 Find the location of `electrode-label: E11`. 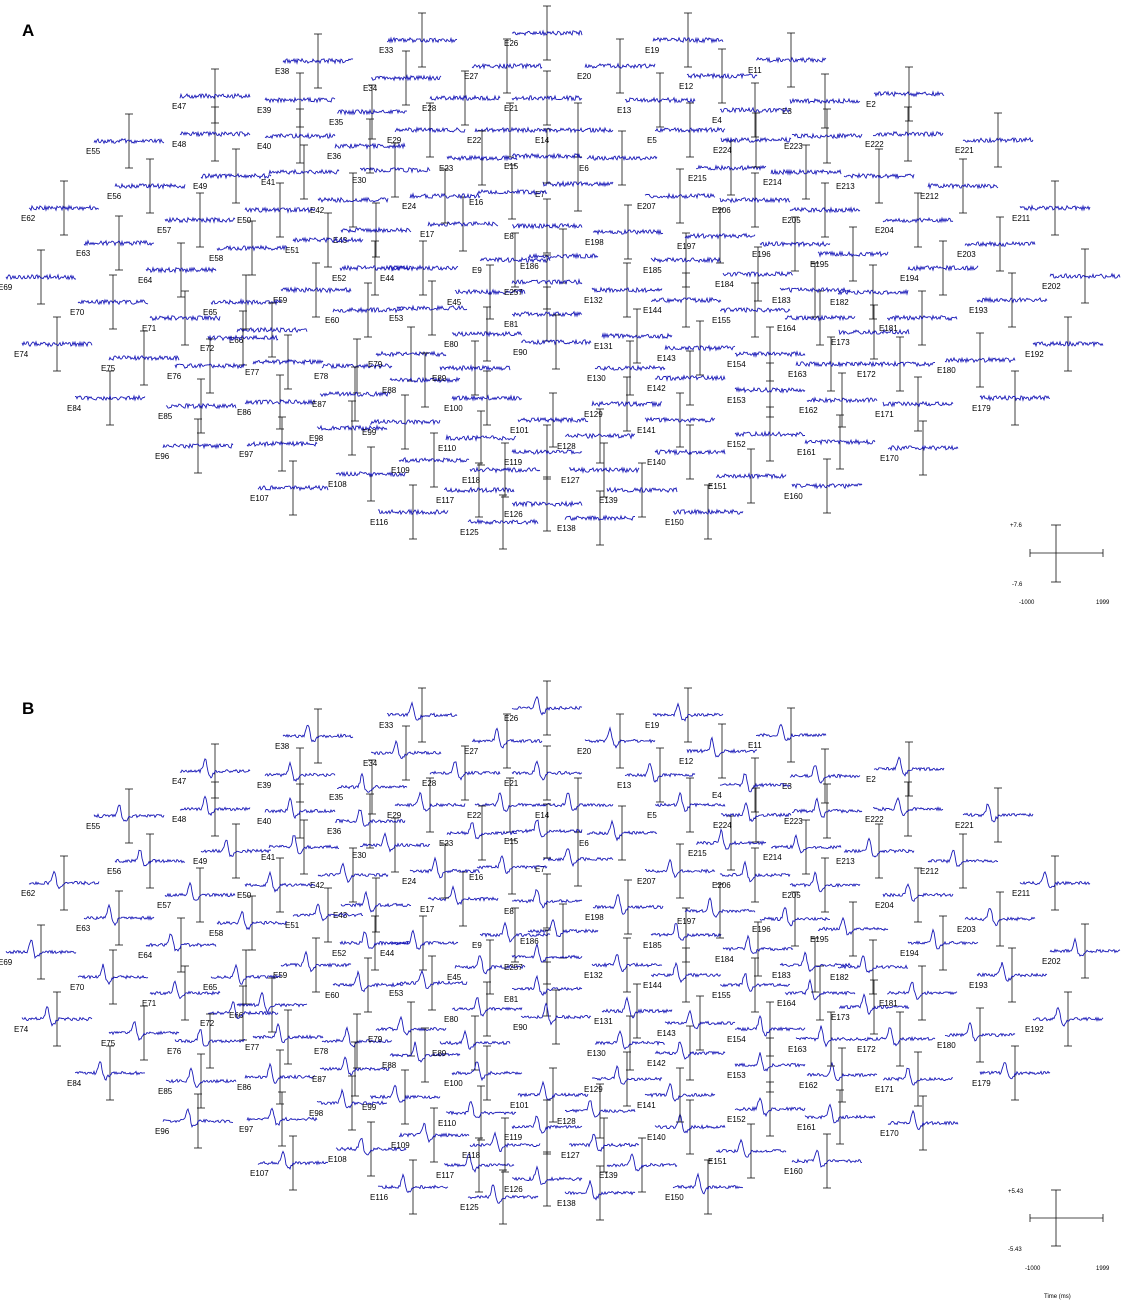

electrode-label: E11 is located at coordinates (755, 70).